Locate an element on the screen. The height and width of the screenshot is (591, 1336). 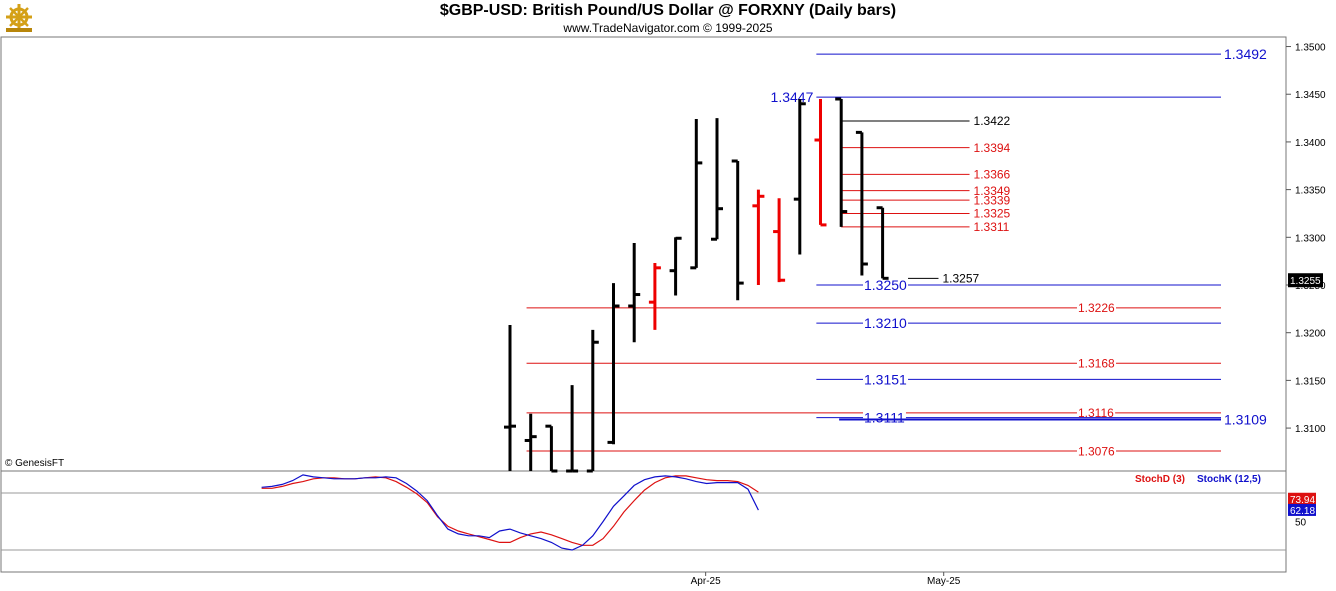
ship-wheel-icon is located at coordinates (19, 18).